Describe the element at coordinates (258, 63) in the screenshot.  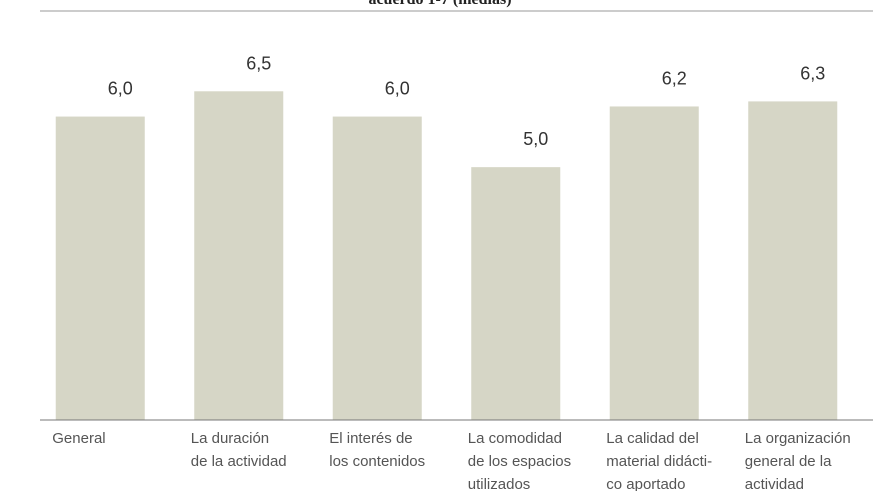
I see `value-label: 6,5` at that location.